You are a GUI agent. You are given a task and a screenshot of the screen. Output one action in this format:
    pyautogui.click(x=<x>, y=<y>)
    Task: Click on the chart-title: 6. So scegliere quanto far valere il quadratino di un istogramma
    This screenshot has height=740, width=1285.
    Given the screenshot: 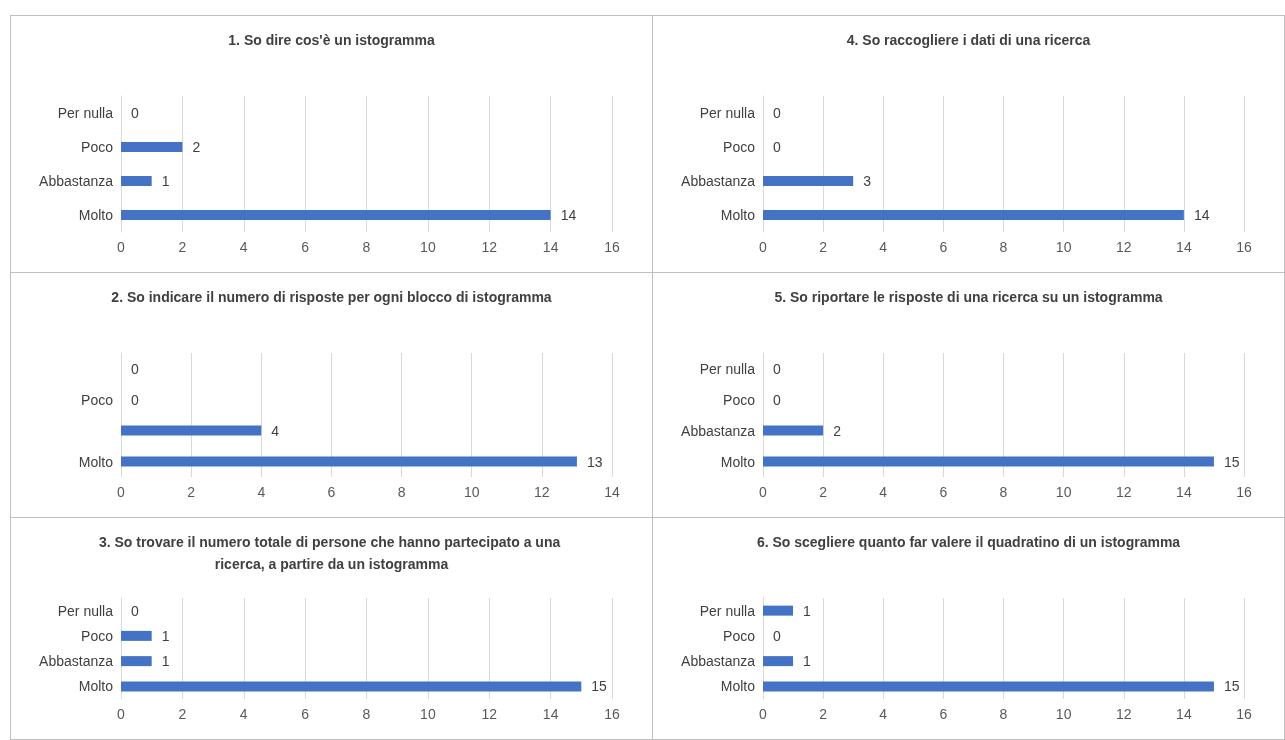 What is the action you would take?
    pyautogui.click(x=968, y=542)
    